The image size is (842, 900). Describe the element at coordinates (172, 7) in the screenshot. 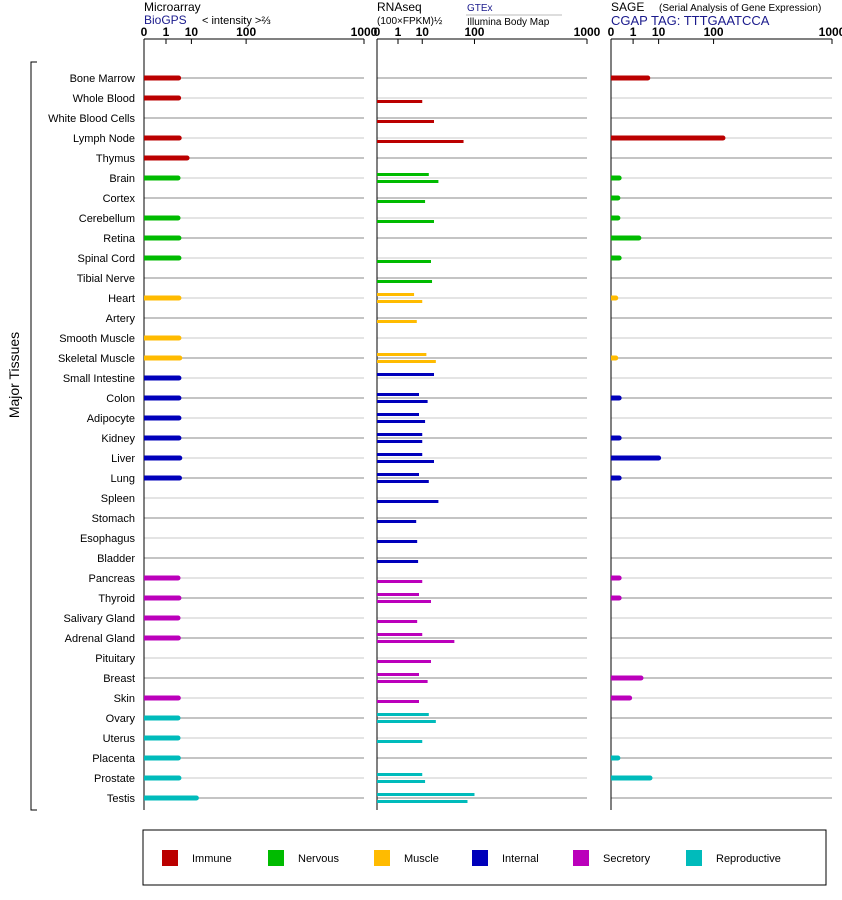

I see `panel-title: Microarray` at that location.